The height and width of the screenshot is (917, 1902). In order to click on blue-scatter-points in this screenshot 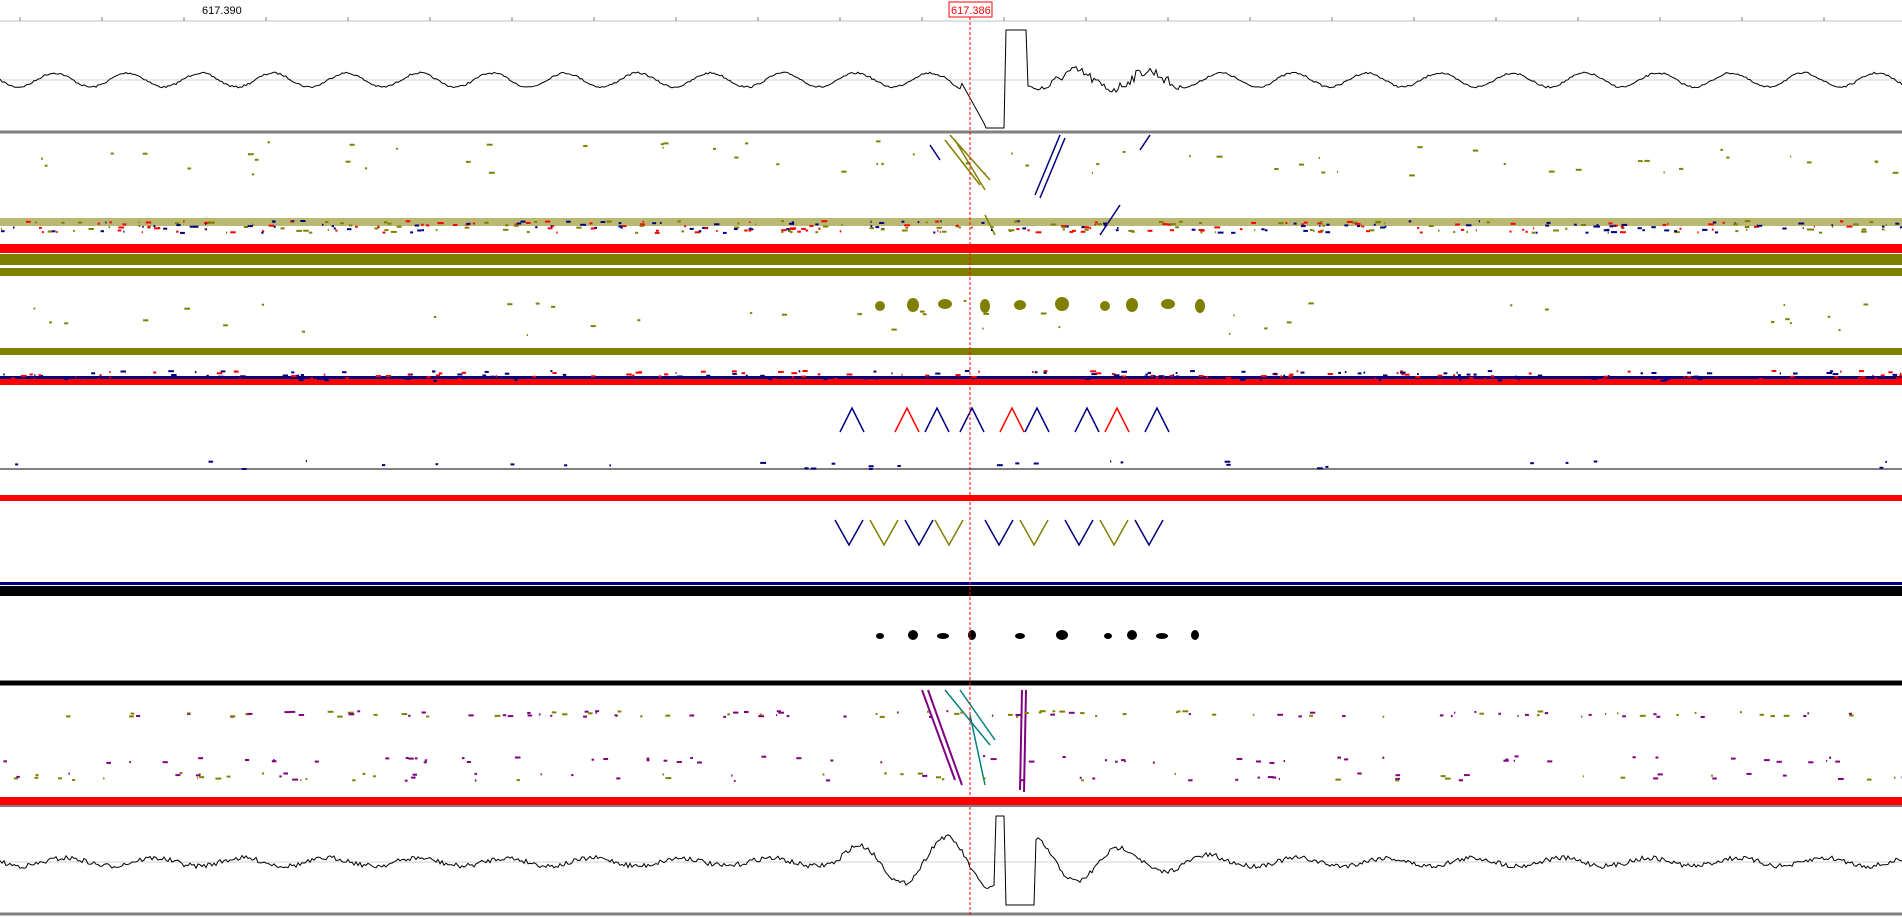, I will do `click(952, 420)`.